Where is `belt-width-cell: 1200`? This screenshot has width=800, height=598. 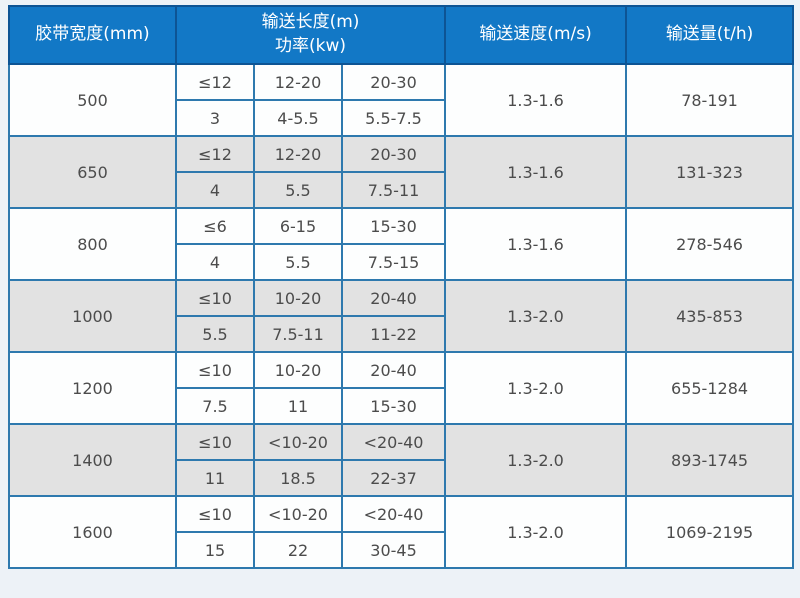 belt-width-cell: 1200 is located at coordinates (92, 388).